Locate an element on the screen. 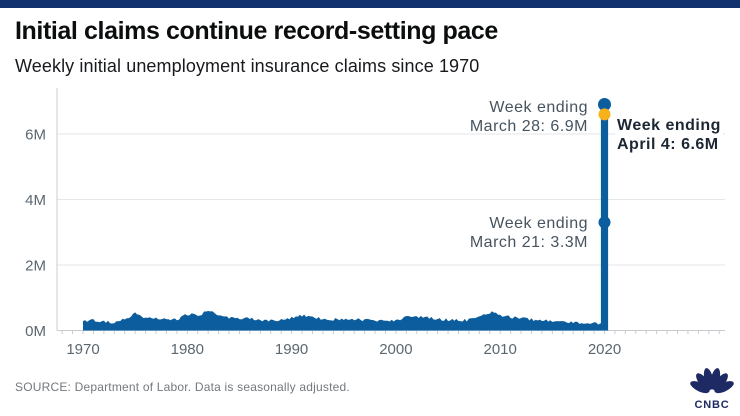 This screenshot has height=416, width=740. x-axis-label-2000: 2000 is located at coordinates (395, 349).